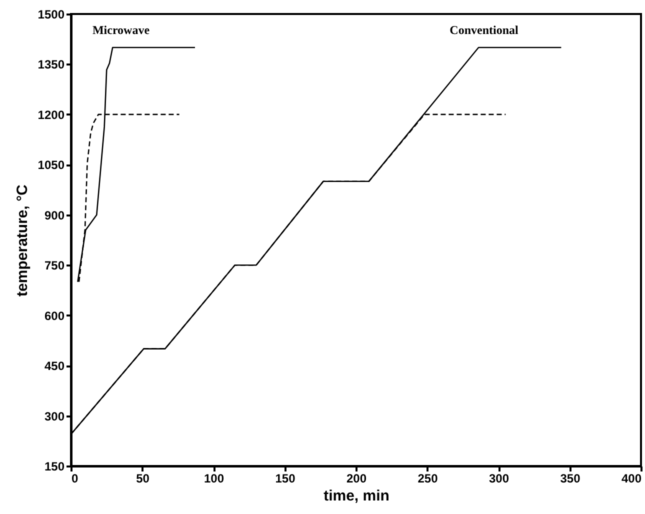 This screenshot has height=514, width=645. I want to click on x-tick-label: 100, so click(214, 479).